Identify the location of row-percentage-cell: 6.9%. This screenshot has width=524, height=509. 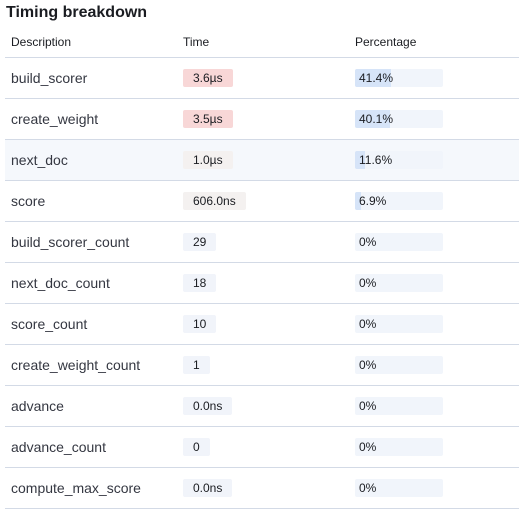
(434, 201).